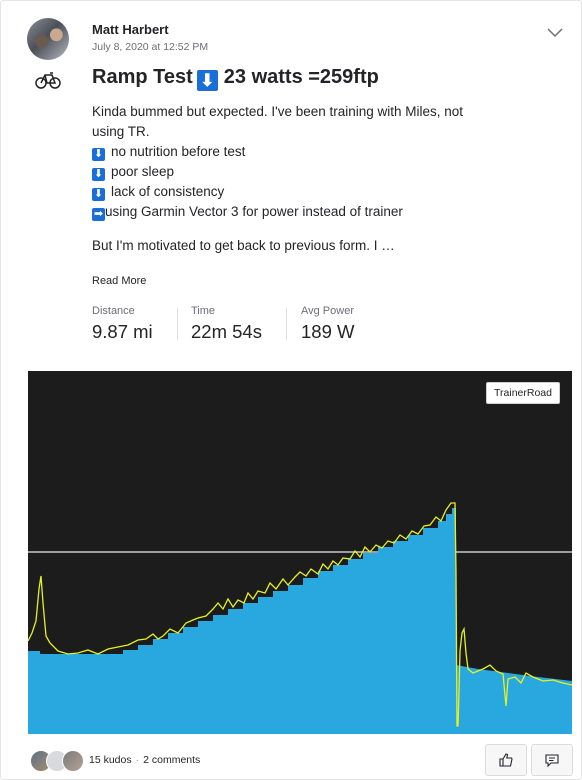 The width and height of the screenshot is (582, 780). Describe the element at coordinates (150, 47) in the screenshot. I see `post-timestamp: July 8, 2020 at 12:52 PM` at that location.